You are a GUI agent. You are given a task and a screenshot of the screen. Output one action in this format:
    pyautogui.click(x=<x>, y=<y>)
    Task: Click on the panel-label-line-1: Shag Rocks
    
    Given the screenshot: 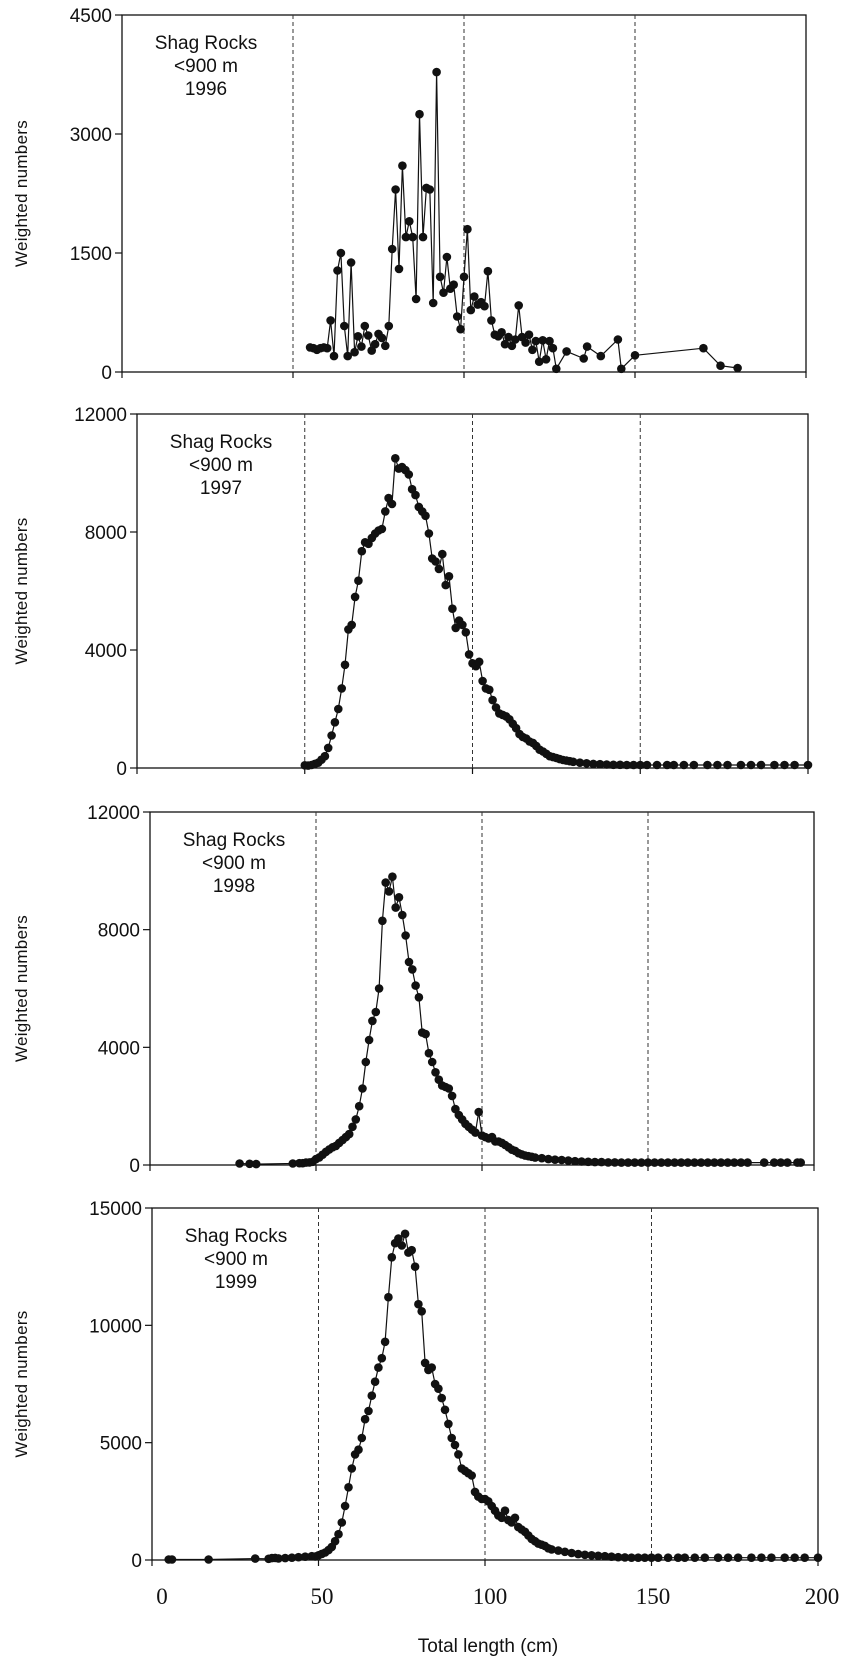 What is the action you would take?
    pyautogui.click(x=206, y=43)
    